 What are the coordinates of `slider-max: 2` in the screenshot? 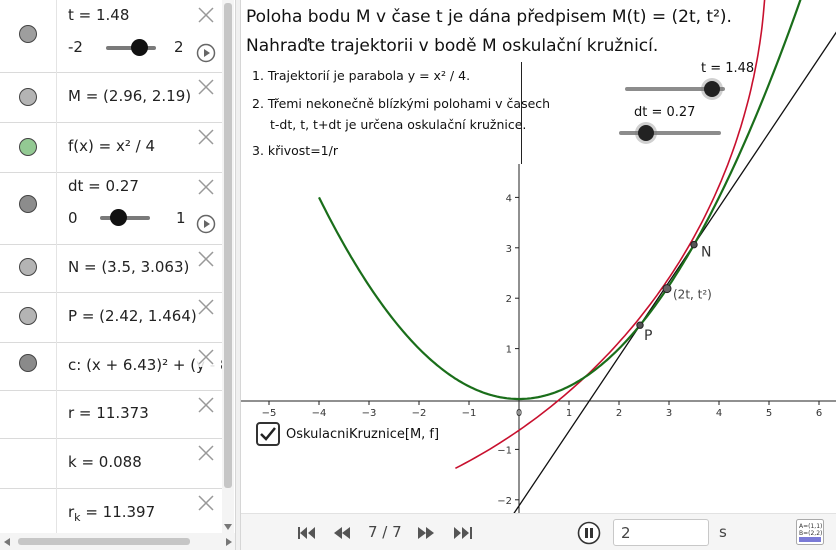 It's located at (179, 47).